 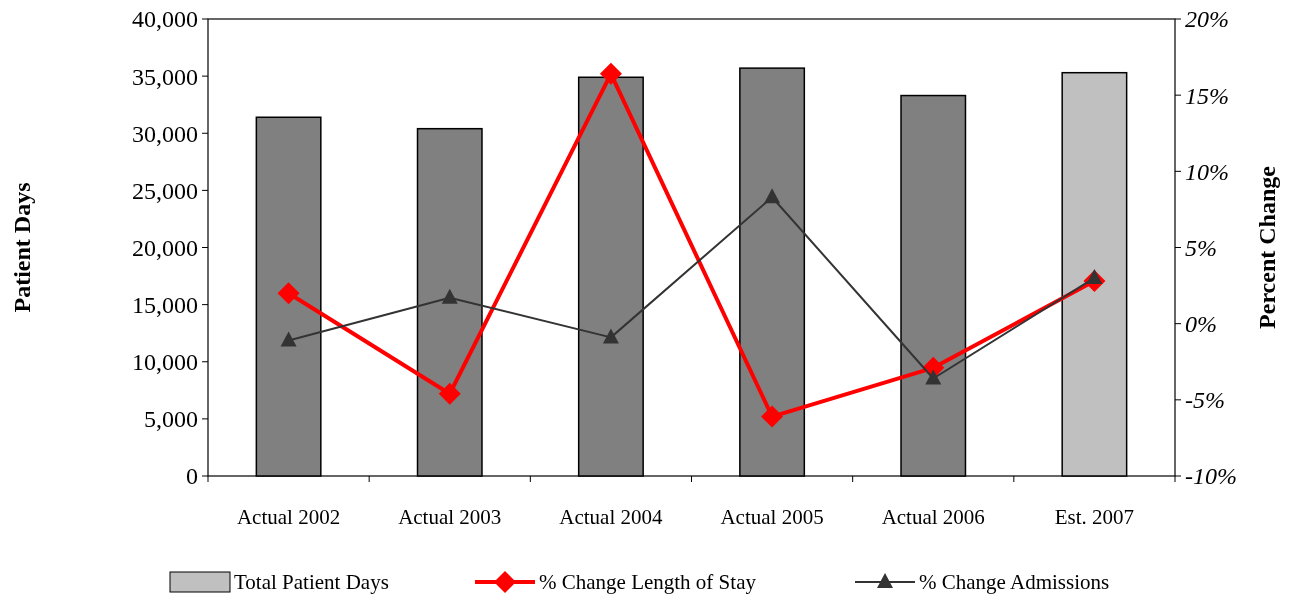 I want to click on y2-tick-label: 5%, so click(x=1201, y=247).